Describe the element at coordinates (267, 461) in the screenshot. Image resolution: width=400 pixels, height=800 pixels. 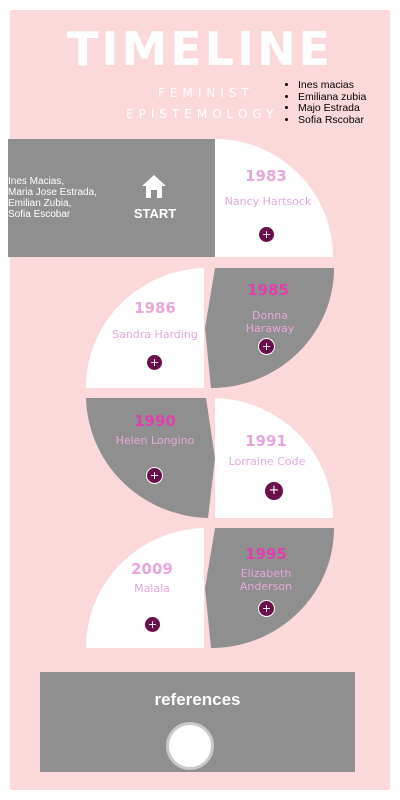
I see `person-lorraine-code: Lorraine Code` at that location.